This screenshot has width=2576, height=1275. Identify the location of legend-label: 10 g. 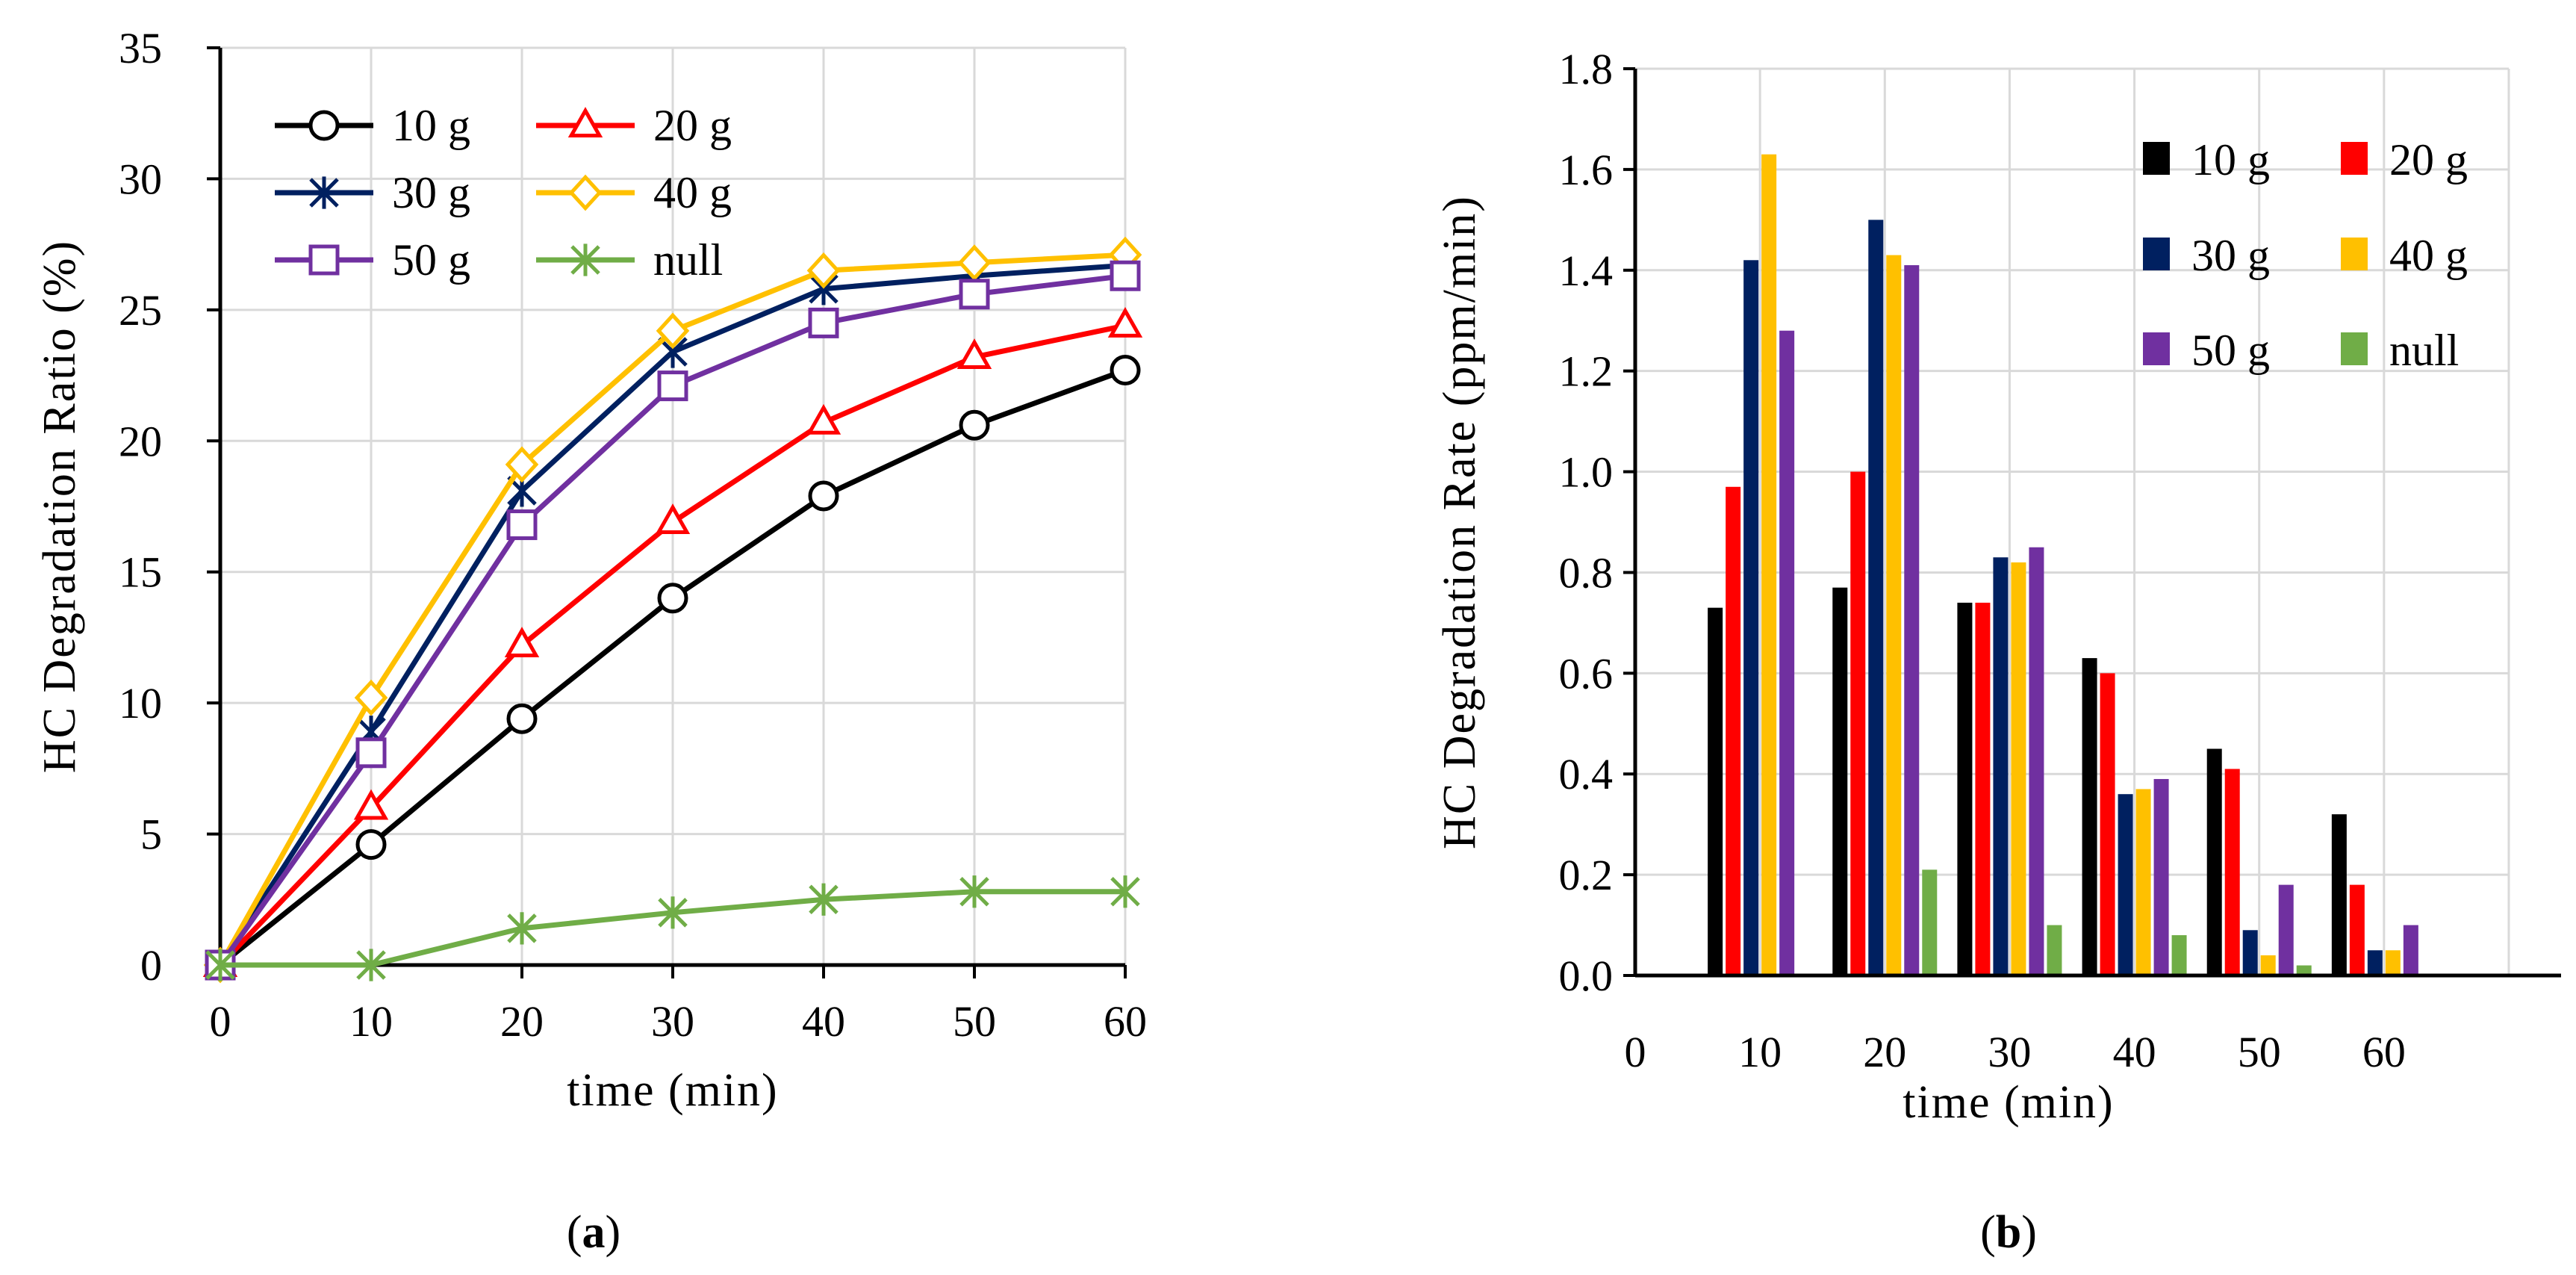
(2230, 160).